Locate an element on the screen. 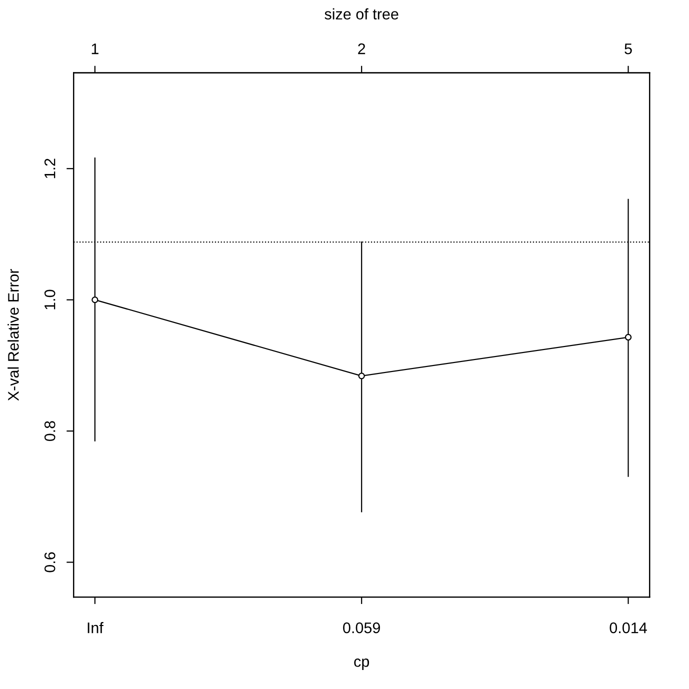 The height and width of the screenshot is (689, 689). text: 5 is located at coordinates (628, 49).